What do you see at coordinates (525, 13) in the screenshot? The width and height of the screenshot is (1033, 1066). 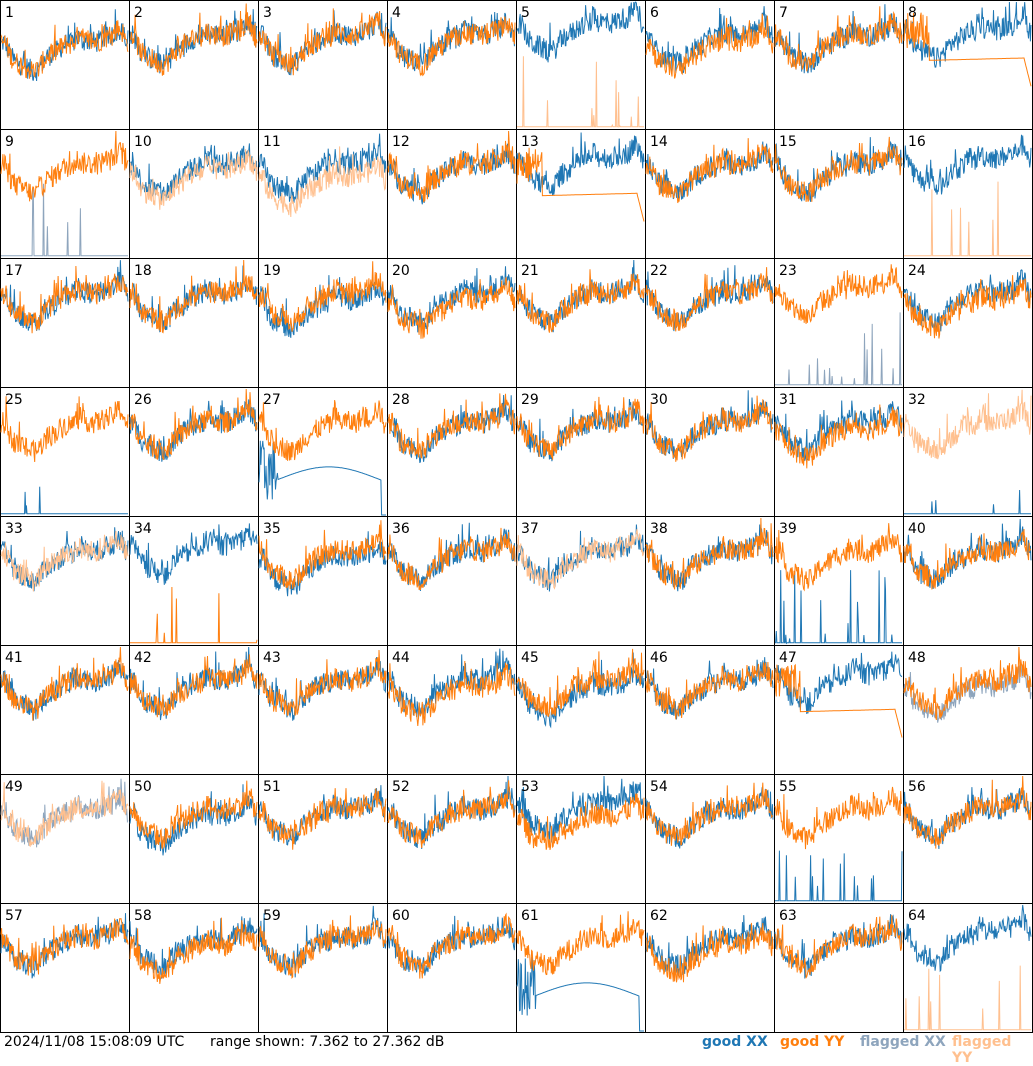 I see `panel-label: 5` at bounding box center [525, 13].